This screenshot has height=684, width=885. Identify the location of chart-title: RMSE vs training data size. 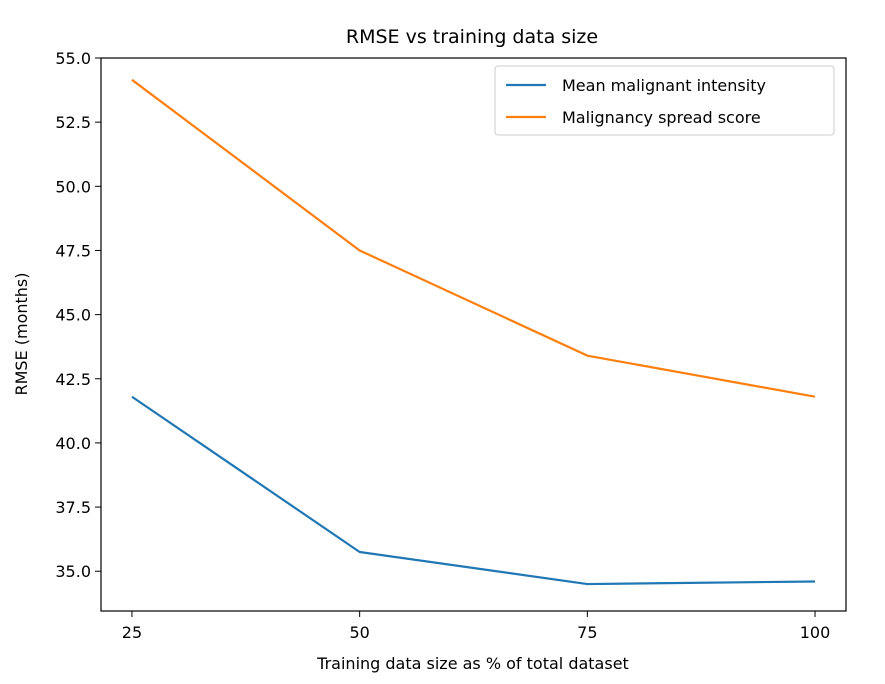
(472, 37).